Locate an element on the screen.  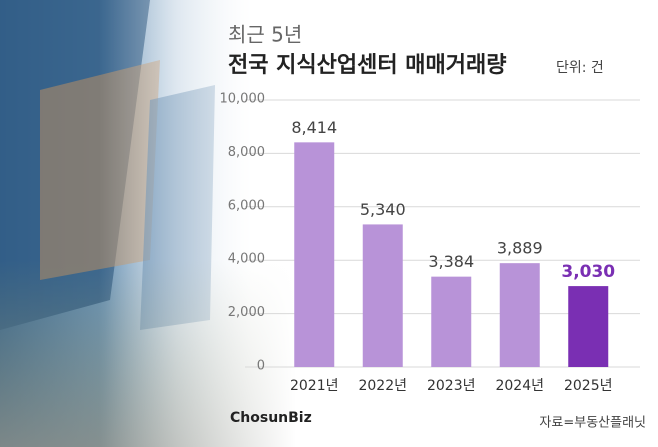
y-tick-label: 4,000 is located at coordinates (246, 259).